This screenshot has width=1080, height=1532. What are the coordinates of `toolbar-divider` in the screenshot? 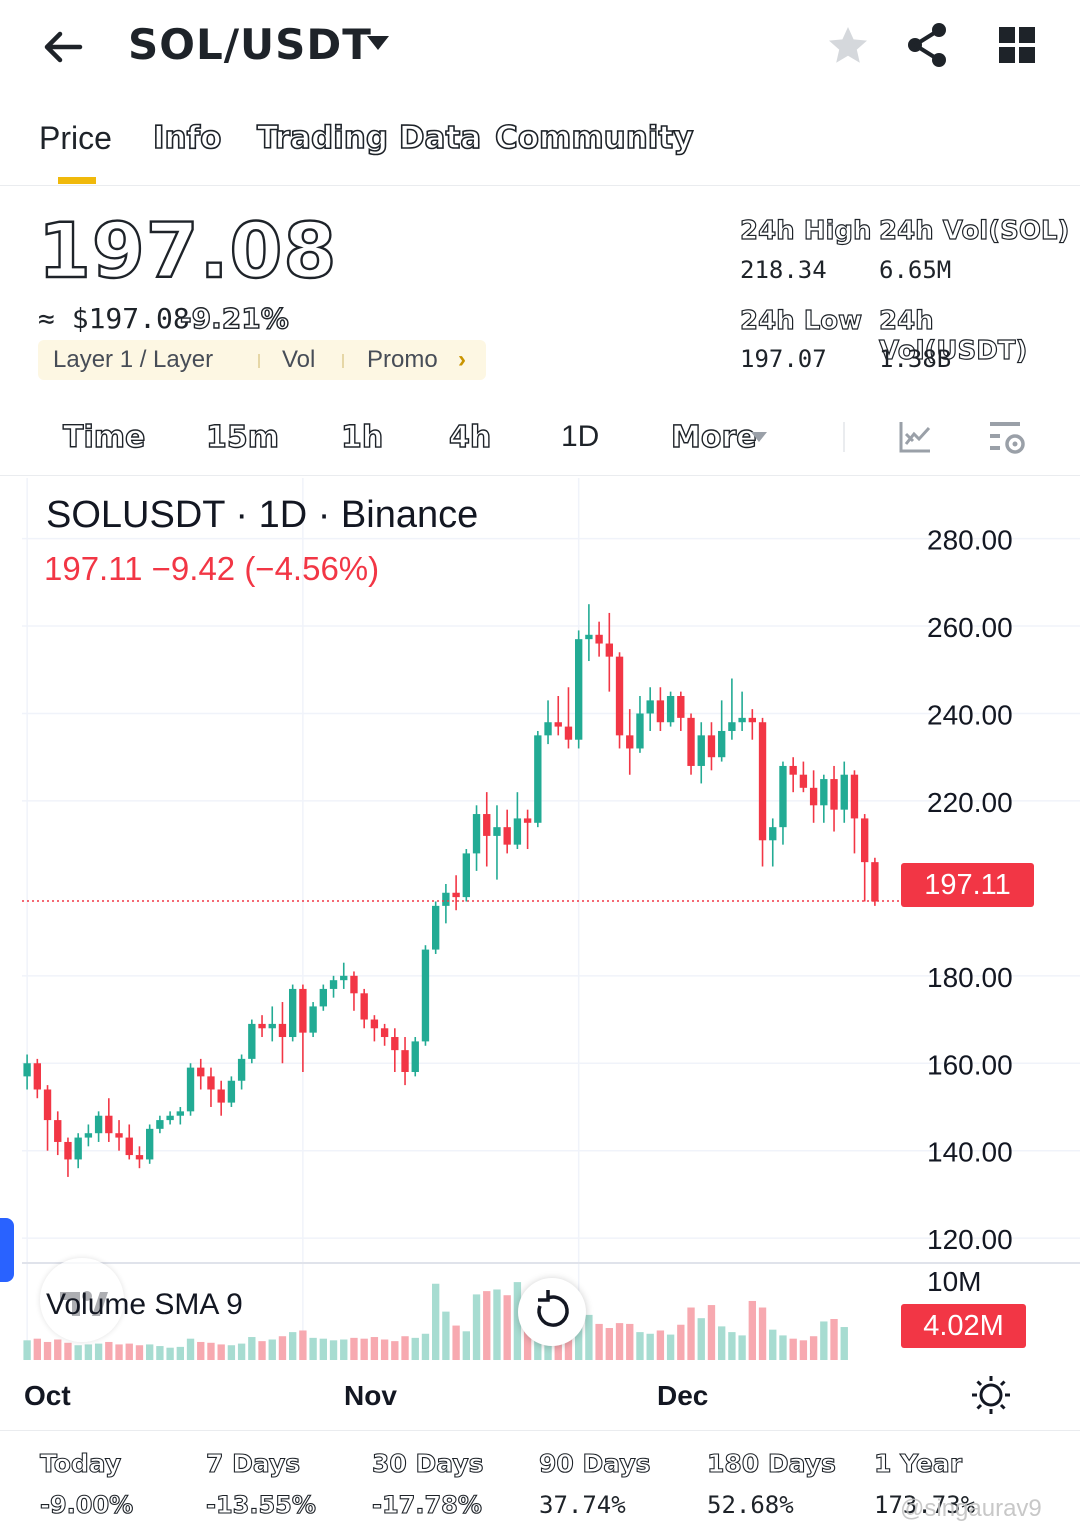 It's located at (844, 437).